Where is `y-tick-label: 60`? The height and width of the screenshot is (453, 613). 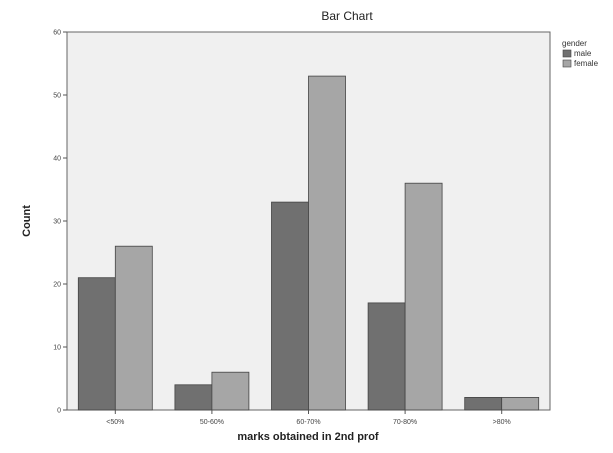
y-tick-label: 60 is located at coordinates (57, 33).